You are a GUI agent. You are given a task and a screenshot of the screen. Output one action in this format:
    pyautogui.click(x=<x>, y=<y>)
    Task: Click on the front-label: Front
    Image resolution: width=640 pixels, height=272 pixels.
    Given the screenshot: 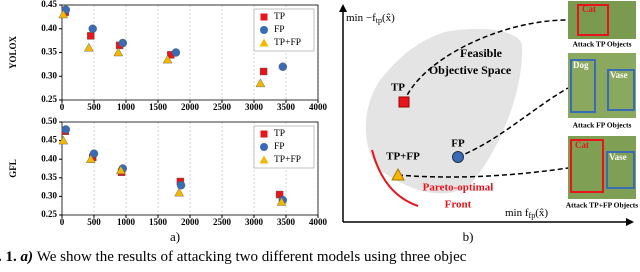 What is the action you would take?
    pyautogui.click(x=458, y=205)
    